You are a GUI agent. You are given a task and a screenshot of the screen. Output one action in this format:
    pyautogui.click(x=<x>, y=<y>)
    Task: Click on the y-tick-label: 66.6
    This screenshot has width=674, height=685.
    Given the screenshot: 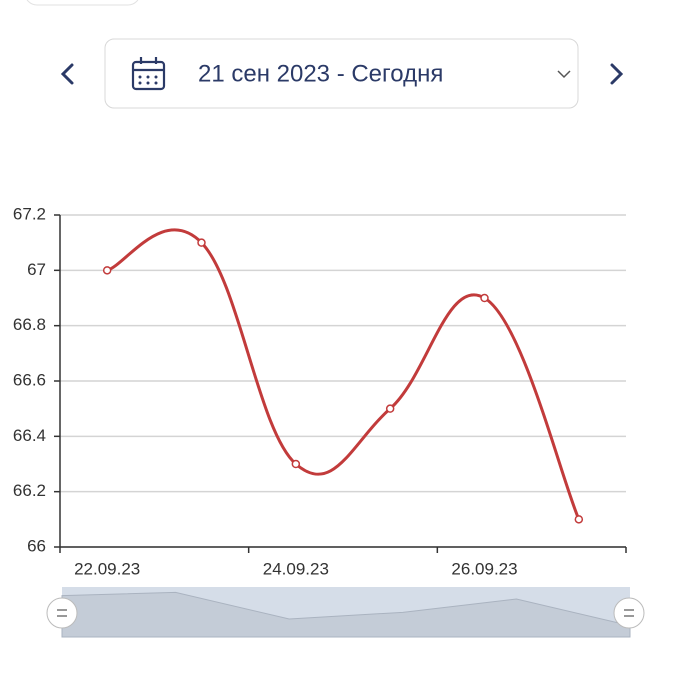 What is the action you would take?
    pyautogui.click(x=29, y=379)
    